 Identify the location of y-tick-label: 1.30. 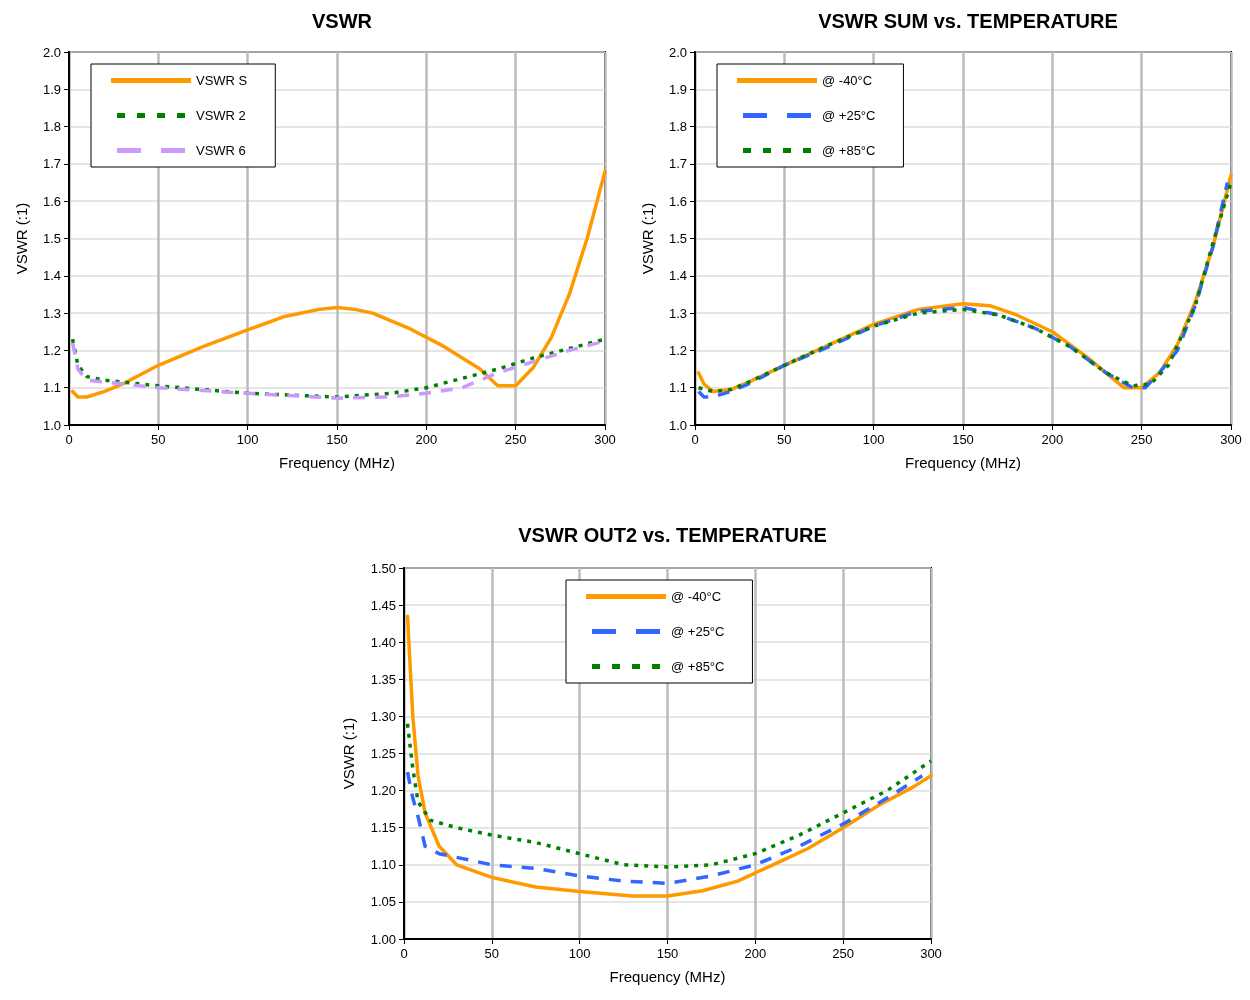
(383, 716).